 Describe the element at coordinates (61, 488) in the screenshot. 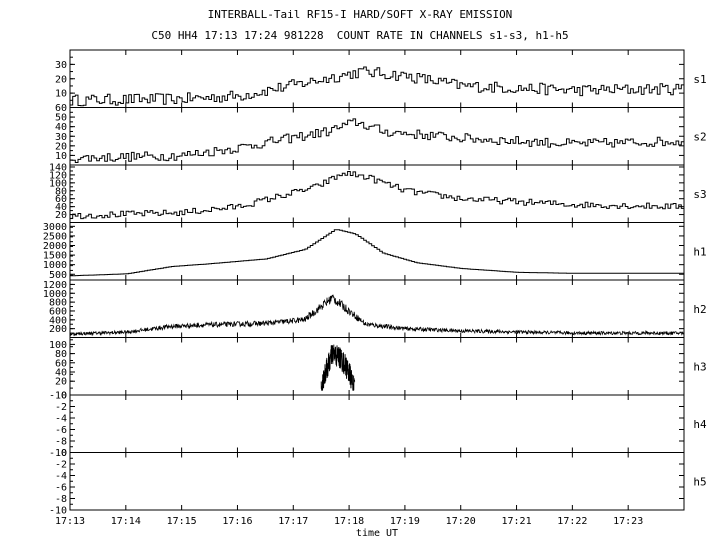

I see `ytick-label-h5: -6` at that location.